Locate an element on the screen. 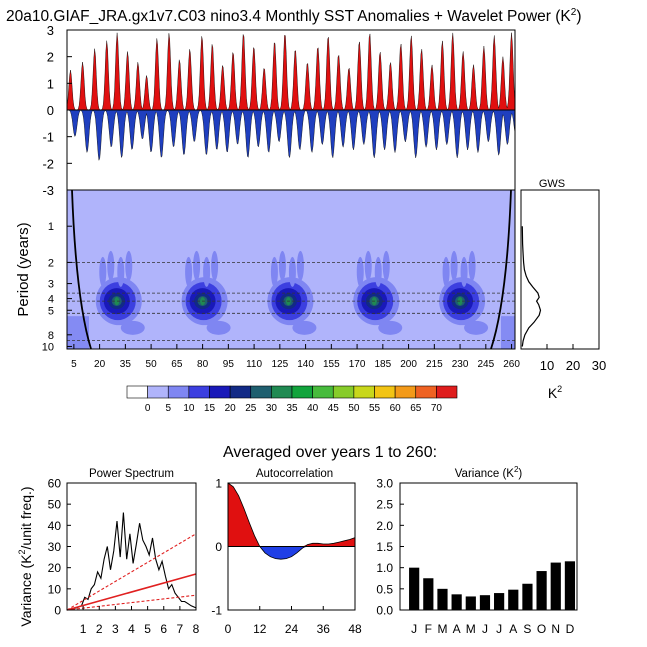  wavelet-xtick-label: 50 is located at coordinates (152, 364).